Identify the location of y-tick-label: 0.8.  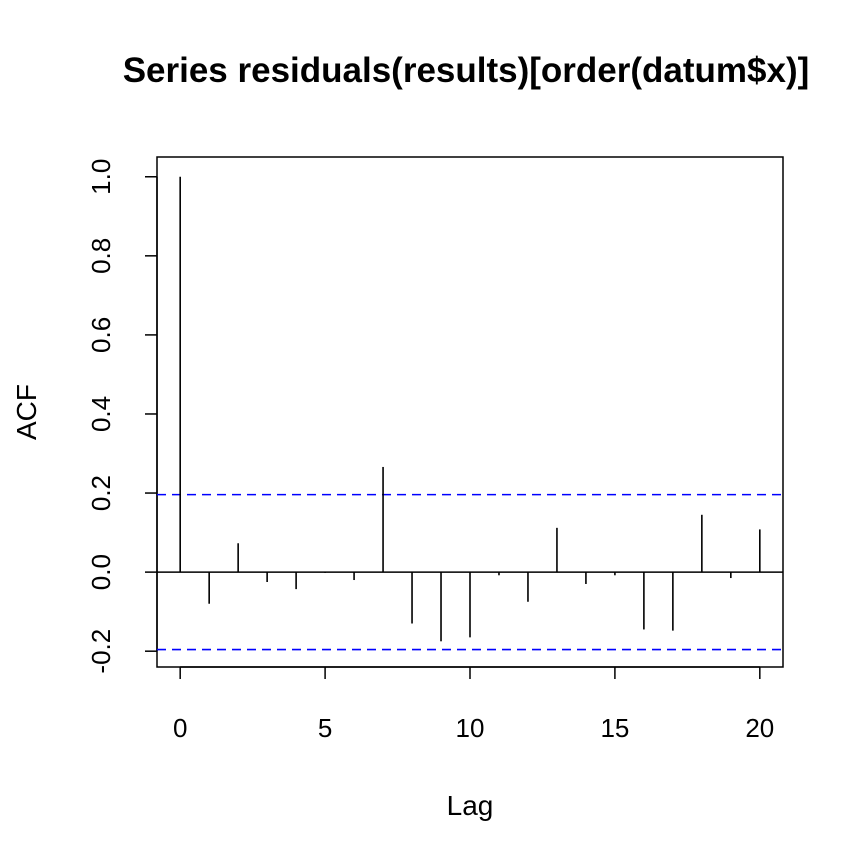
(101, 256).